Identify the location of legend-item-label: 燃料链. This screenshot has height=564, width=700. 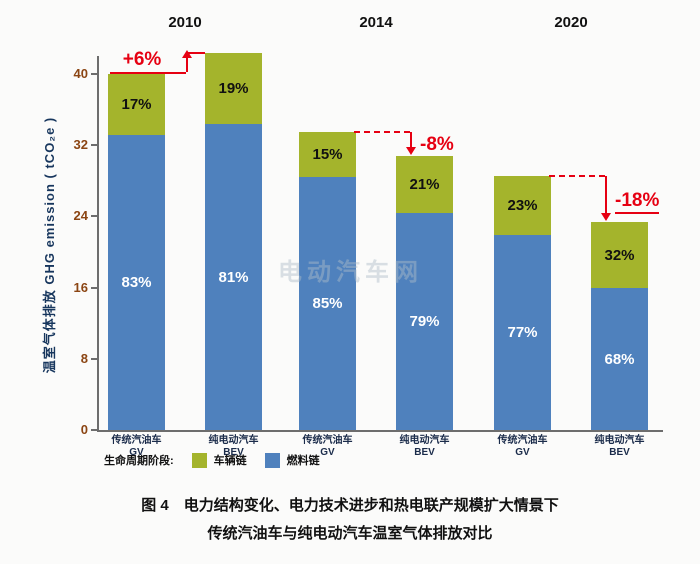
(303, 461).